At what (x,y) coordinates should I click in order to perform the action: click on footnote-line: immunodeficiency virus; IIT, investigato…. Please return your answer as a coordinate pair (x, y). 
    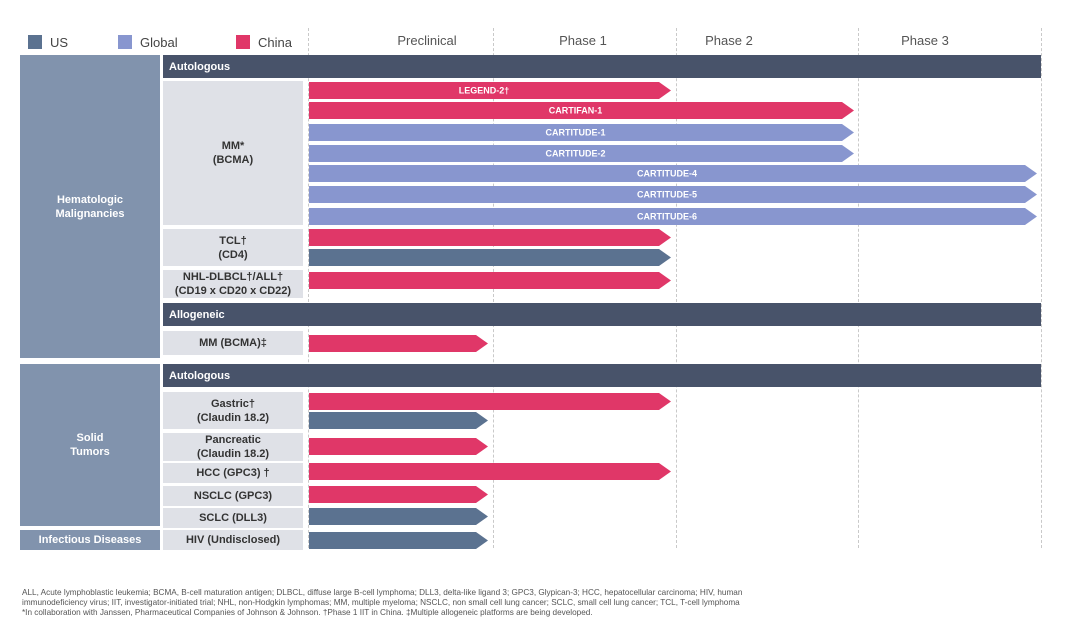
    Looking at the image, I should click on (381, 602).